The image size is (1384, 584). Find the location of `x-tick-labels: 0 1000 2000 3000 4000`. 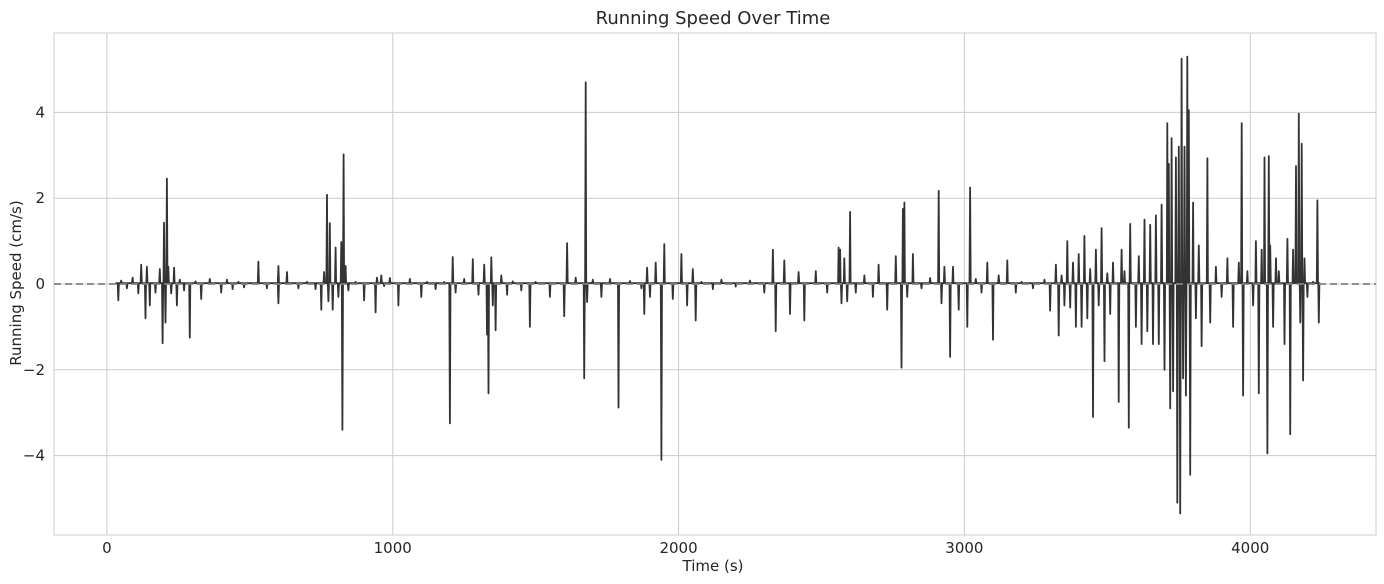

x-tick-labels: 0 1000 2000 3000 4000 is located at coordinates (685, 548).